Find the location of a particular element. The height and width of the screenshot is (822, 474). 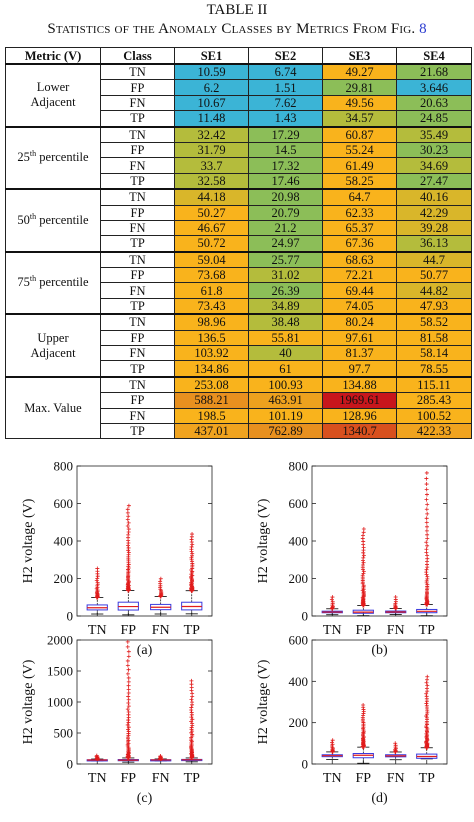

value-cell-se2: 21.2 is located at coordinates (285, 228).